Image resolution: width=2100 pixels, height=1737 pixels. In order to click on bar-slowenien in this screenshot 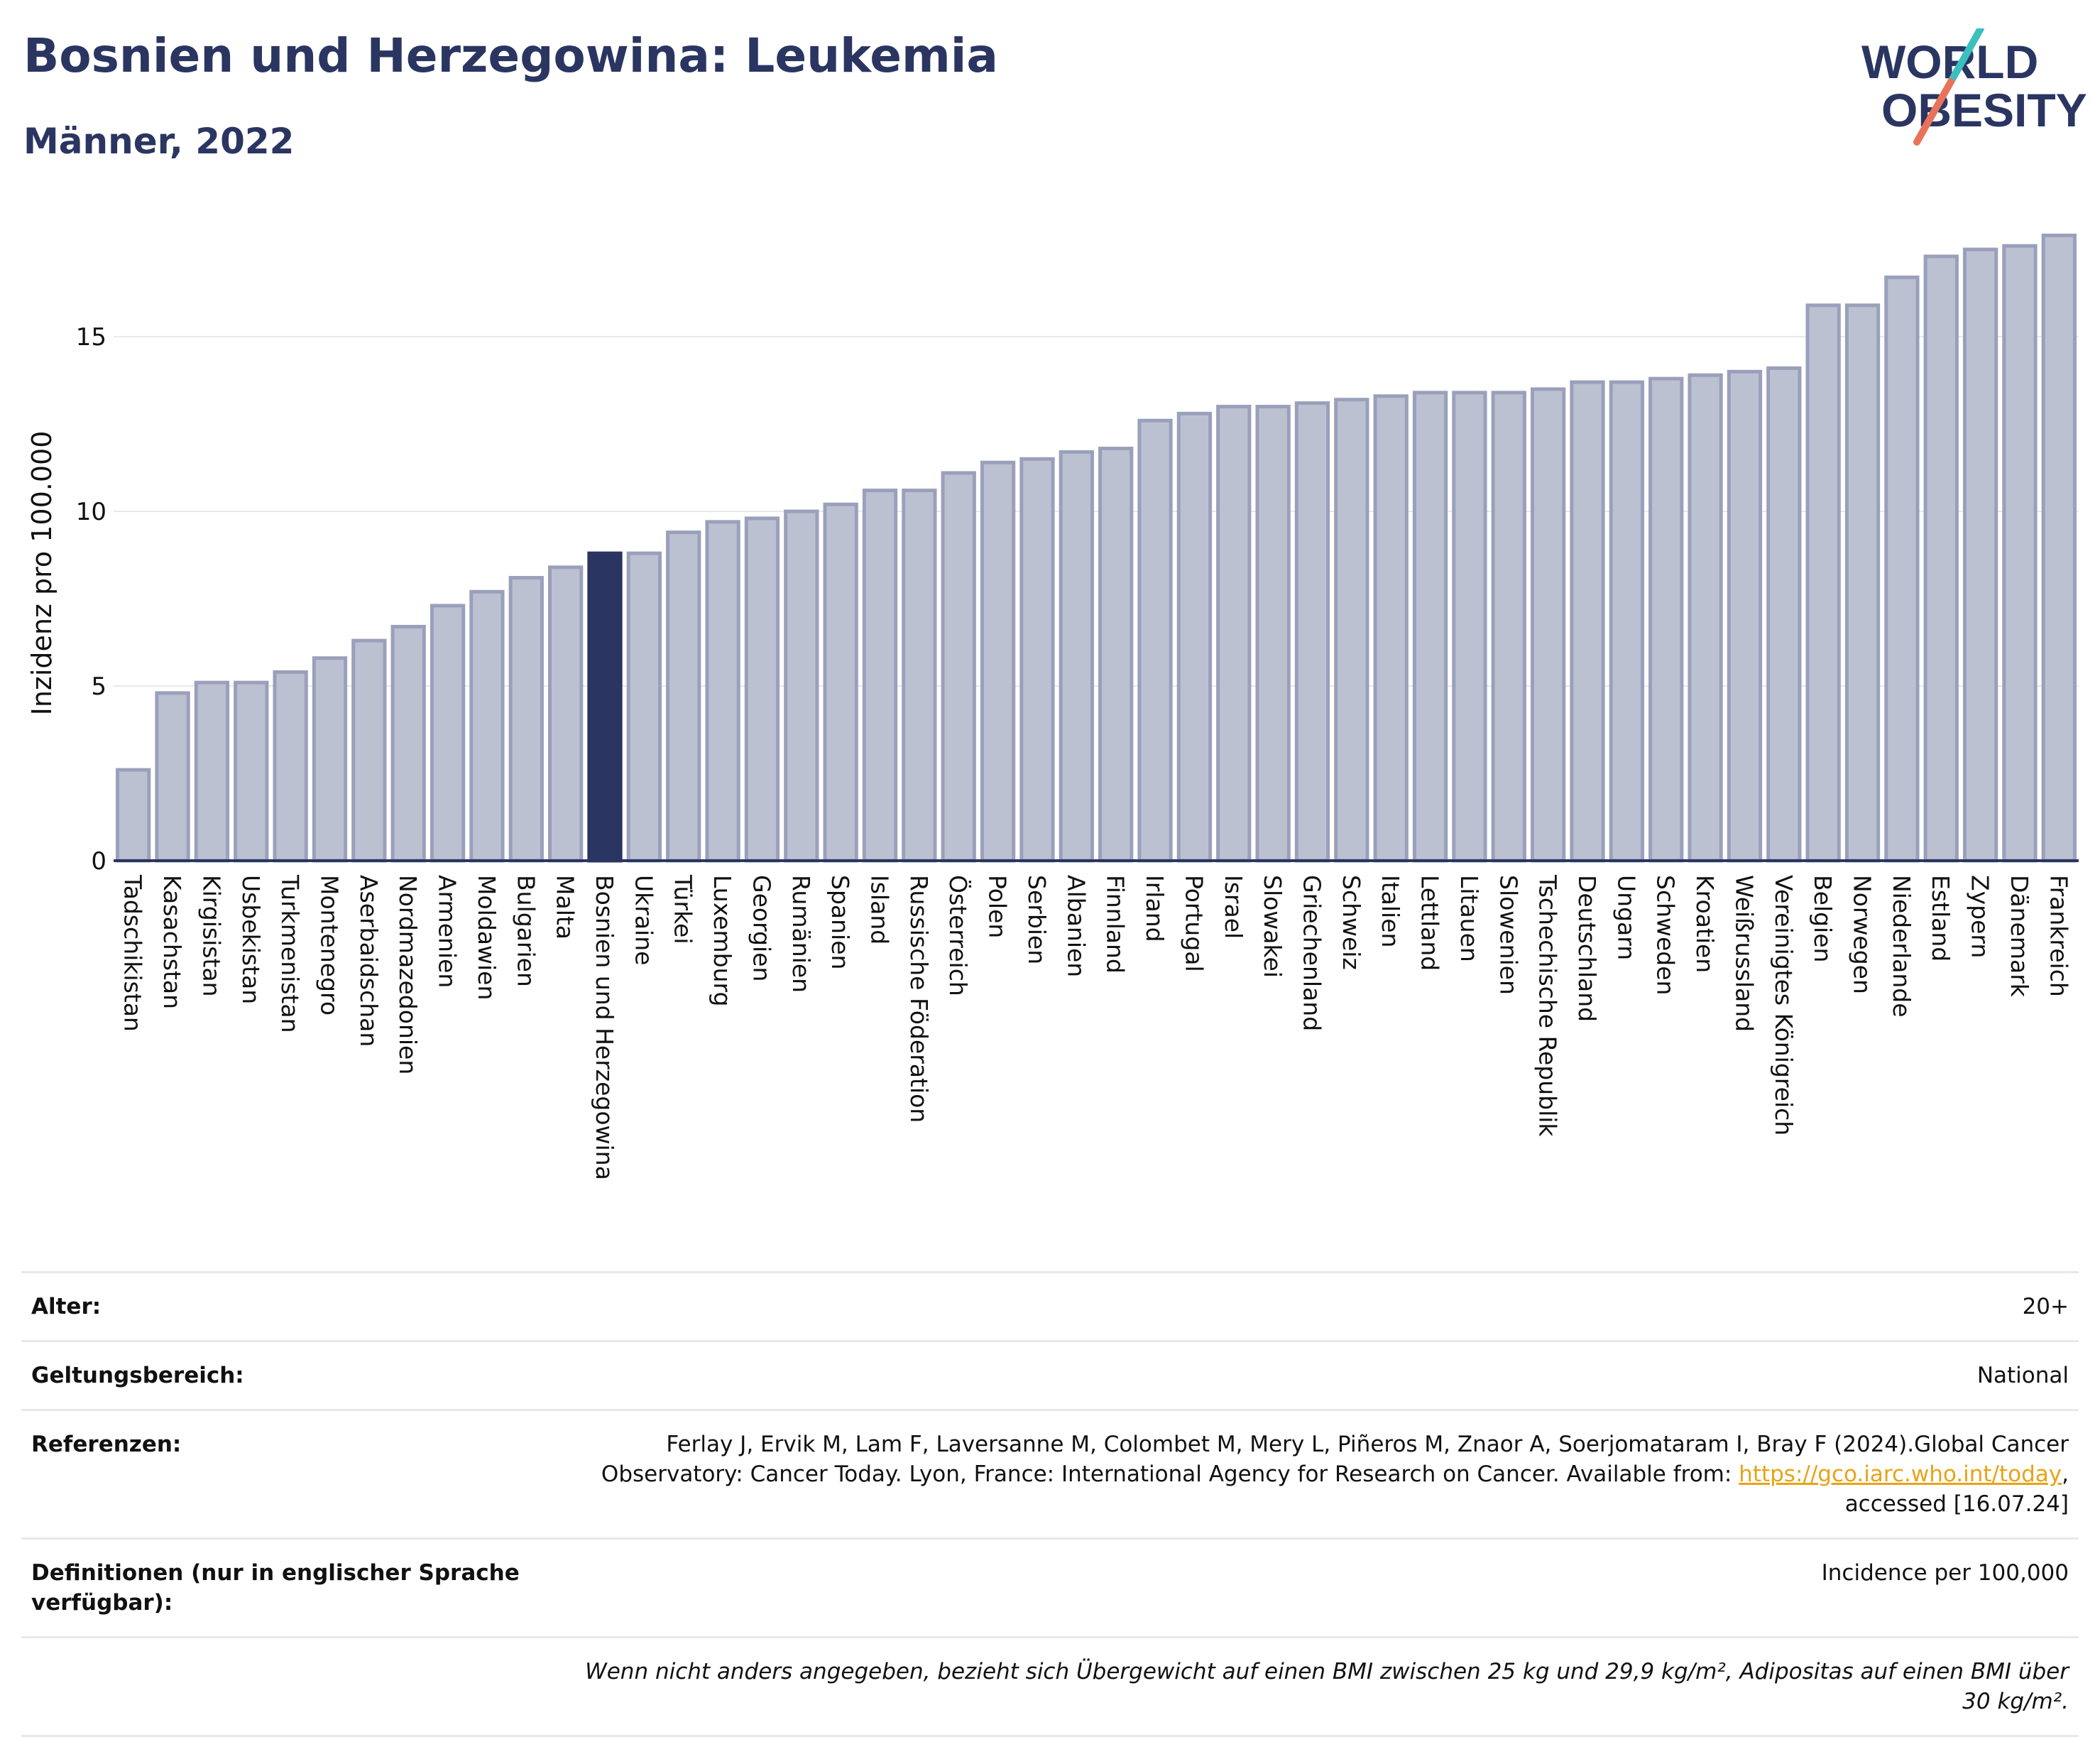, I will do `click(1508, 627)`.